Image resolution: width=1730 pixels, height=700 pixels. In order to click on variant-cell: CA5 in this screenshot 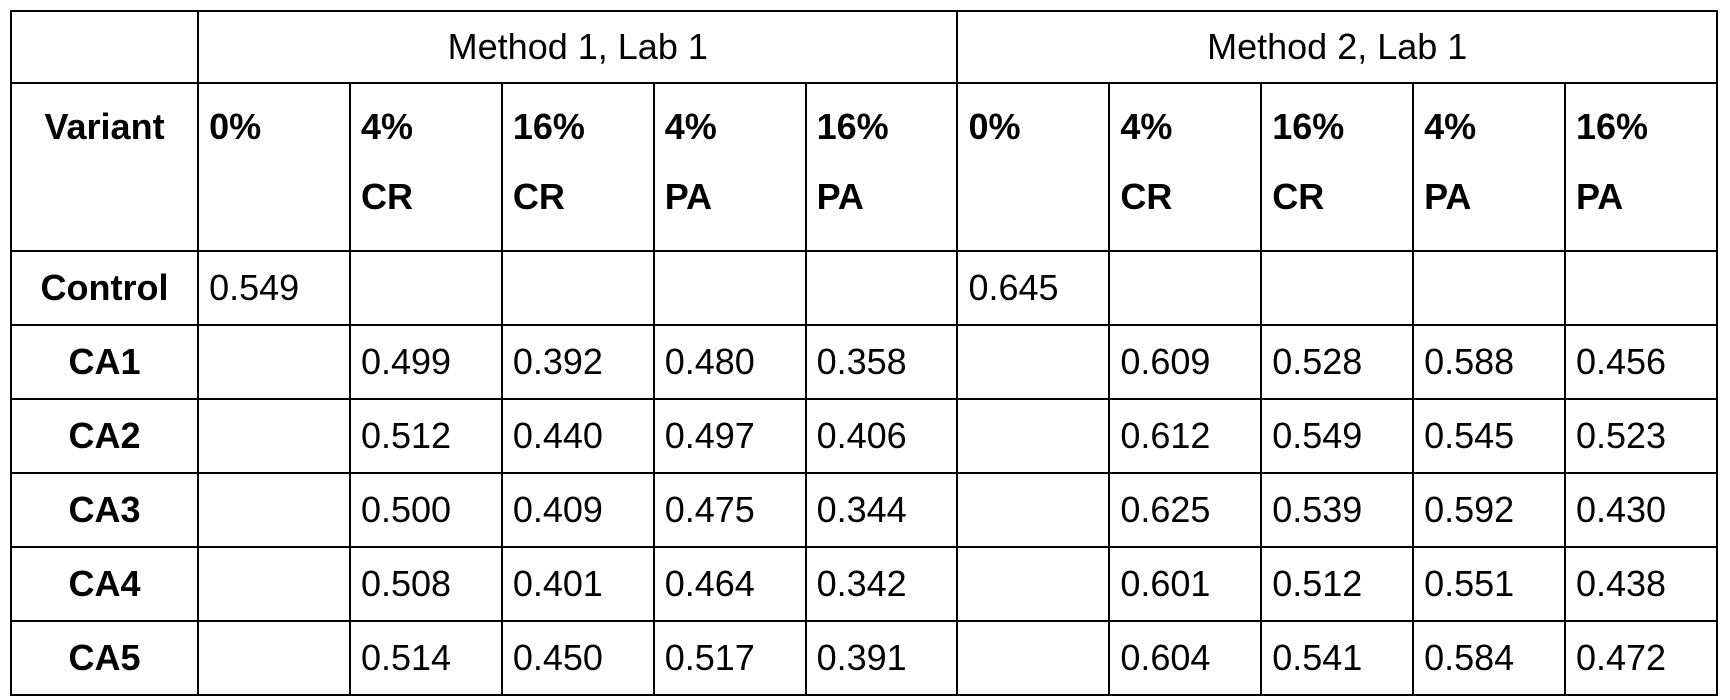, I will do `click(104, 658)`.